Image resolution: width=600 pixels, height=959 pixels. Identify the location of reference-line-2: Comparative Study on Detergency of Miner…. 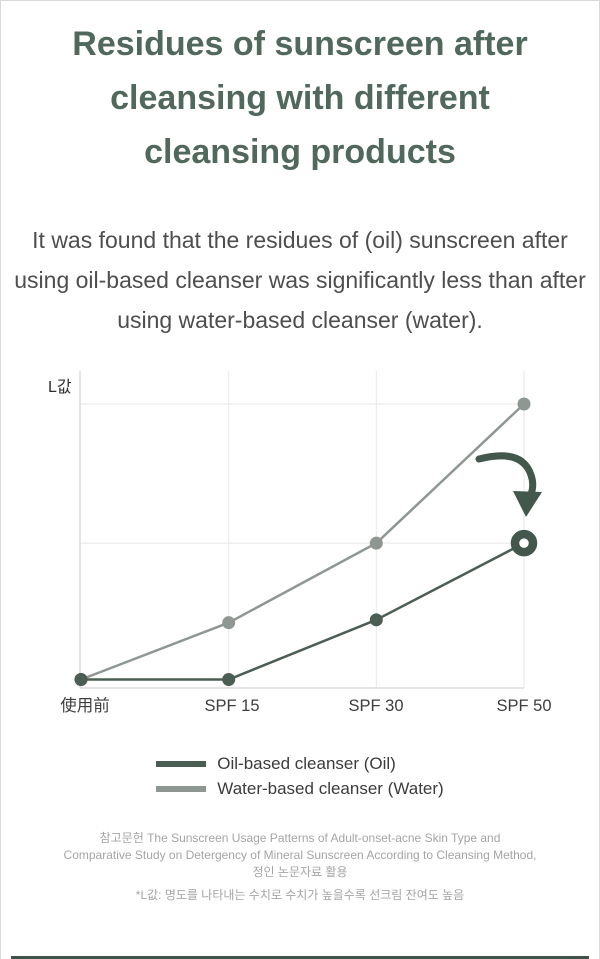
(300, 855).